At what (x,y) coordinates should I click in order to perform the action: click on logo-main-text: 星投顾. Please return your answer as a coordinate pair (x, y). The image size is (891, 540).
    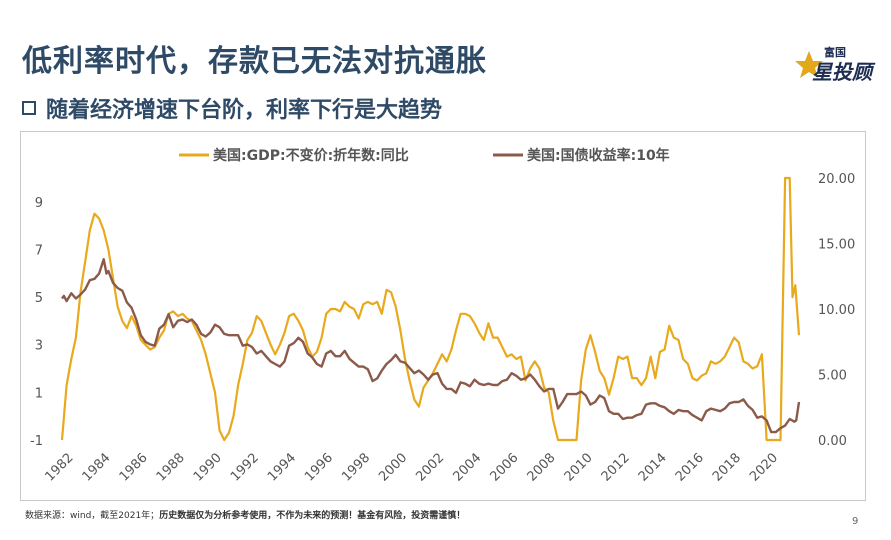
    Looking at the image, I should click on (842, 72).